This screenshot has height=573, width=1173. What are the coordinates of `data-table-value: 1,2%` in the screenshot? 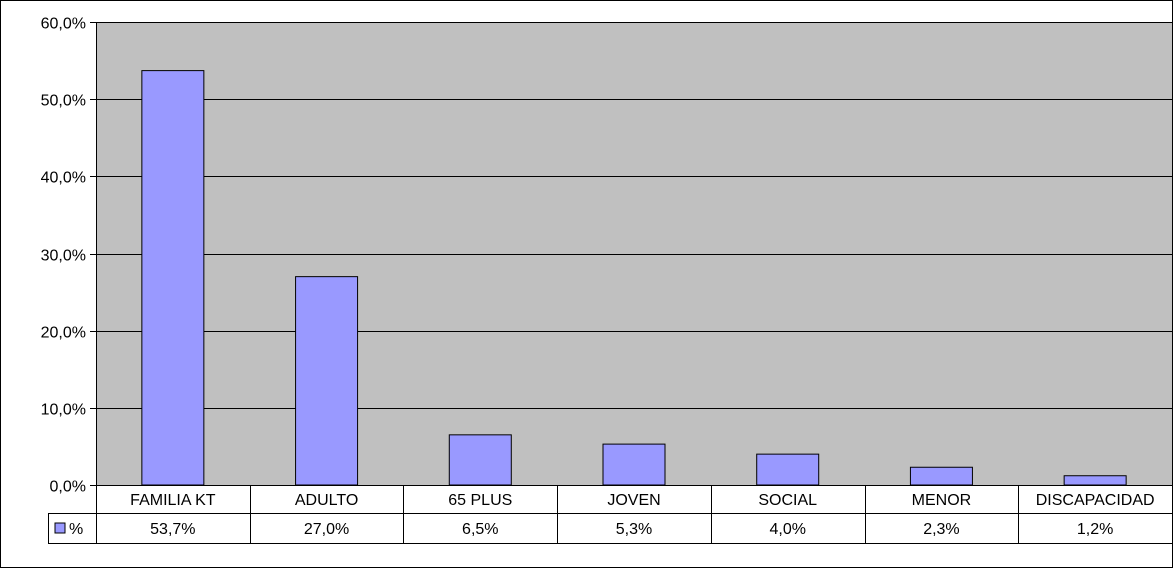 It's located at (1095, 529).